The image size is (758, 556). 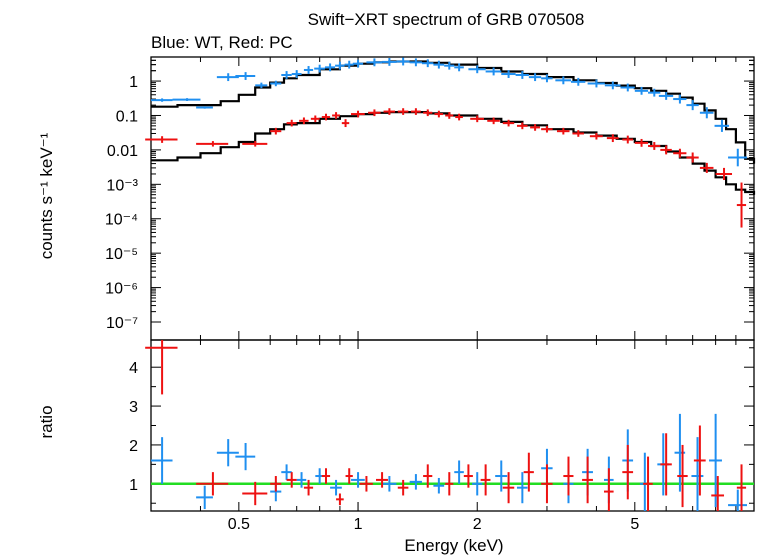 What do you see at coordinates (477, 524) in the screenshot?
I see `x-tick-label: 2` at bounding box center [477, 524].